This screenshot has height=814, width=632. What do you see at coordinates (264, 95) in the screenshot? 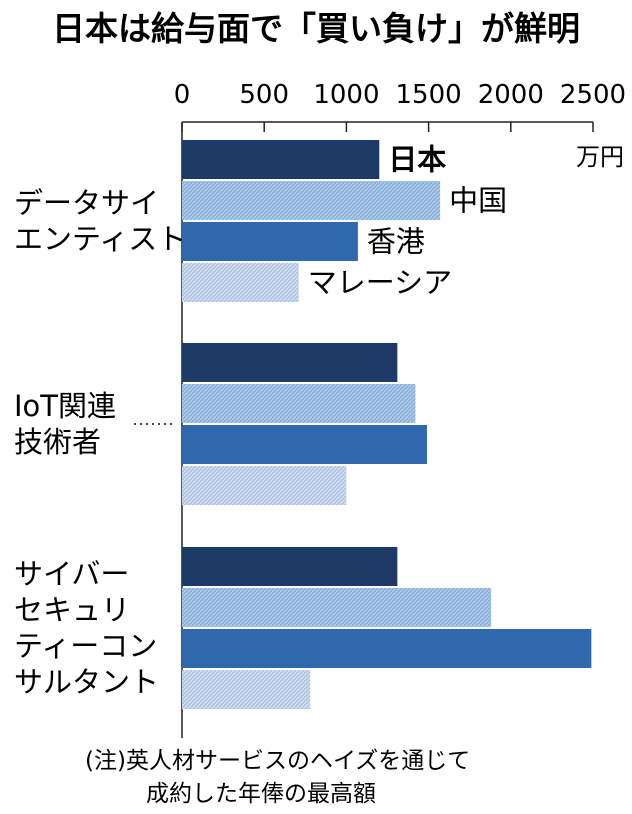
I see `x-tick-label: 500` at bounding box center [264, 95].